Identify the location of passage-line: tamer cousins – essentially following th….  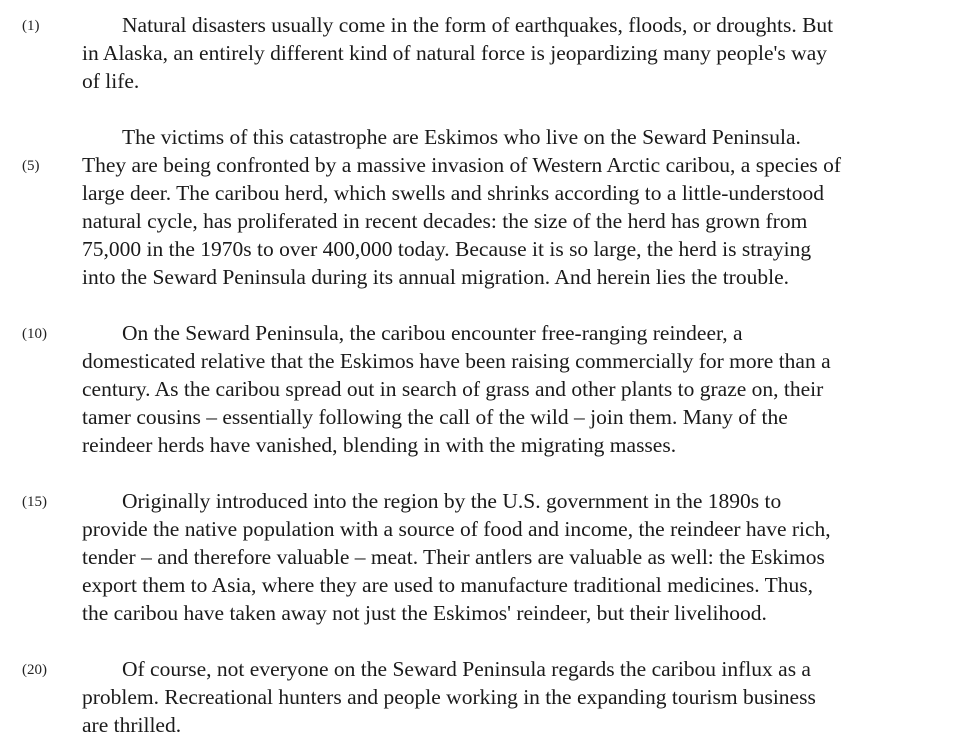
(435, 417).